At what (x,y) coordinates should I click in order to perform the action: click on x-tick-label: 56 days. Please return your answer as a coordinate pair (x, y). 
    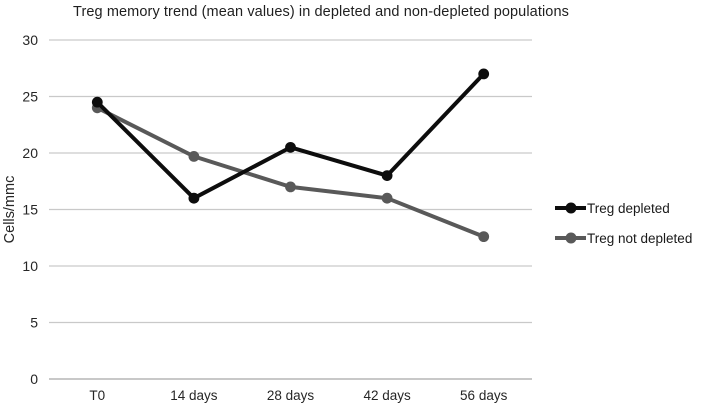
    Looking at the image, I should click on (484, 395).